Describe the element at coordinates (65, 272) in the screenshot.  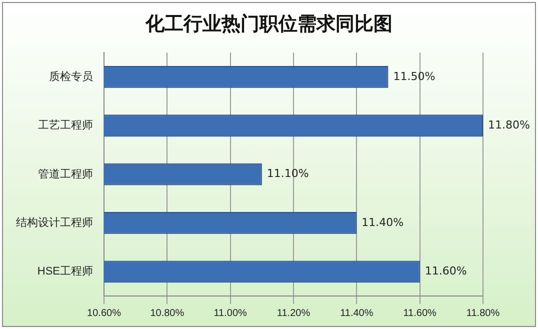
I see `y-tick-label: HSE工程师` at that location.